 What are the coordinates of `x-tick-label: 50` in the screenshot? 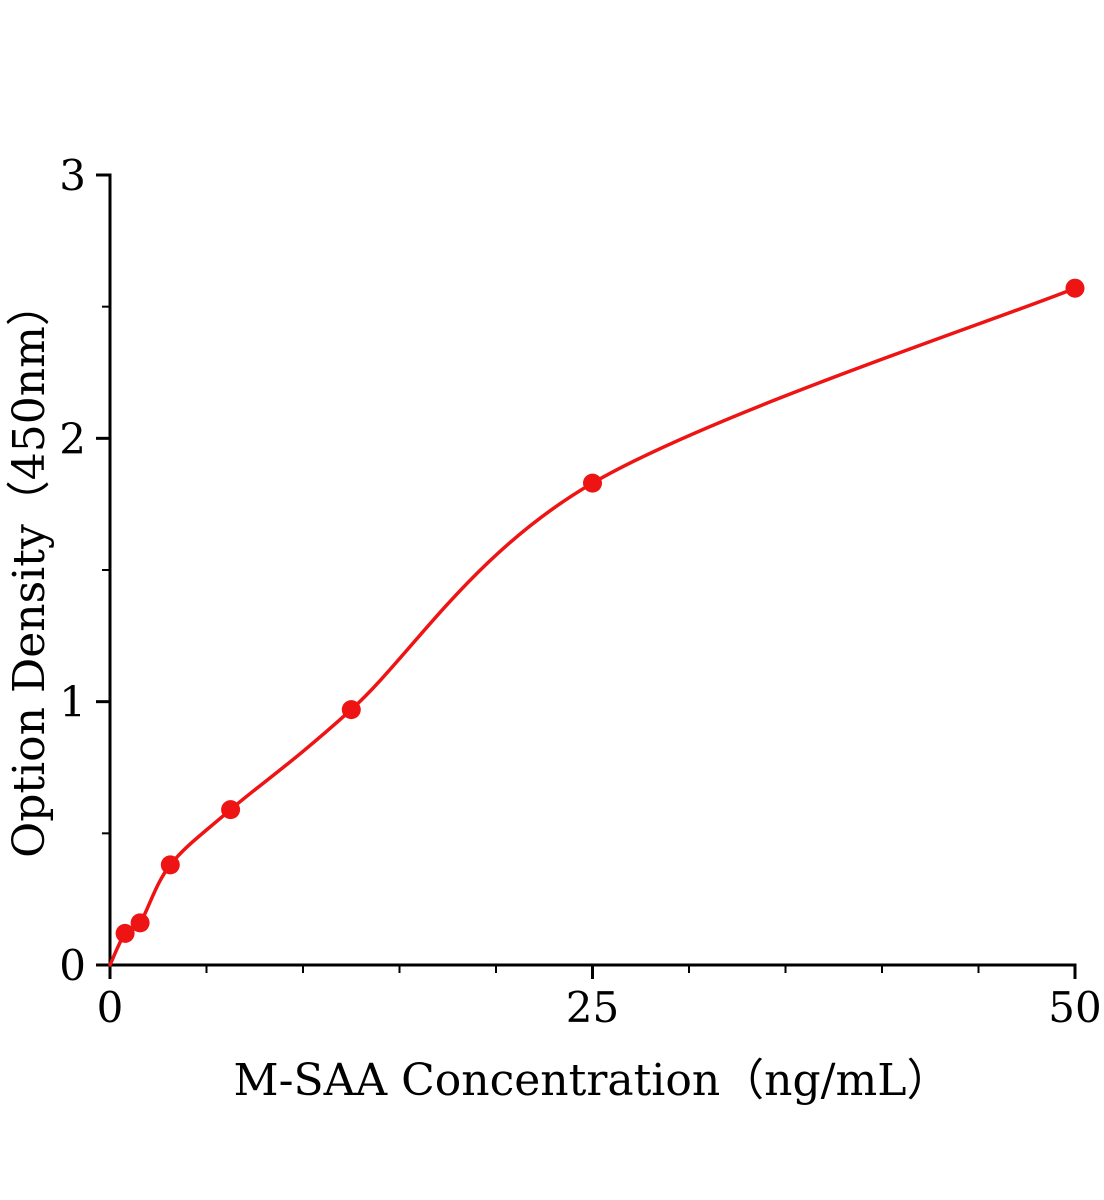 It's located at (1074, 1007).